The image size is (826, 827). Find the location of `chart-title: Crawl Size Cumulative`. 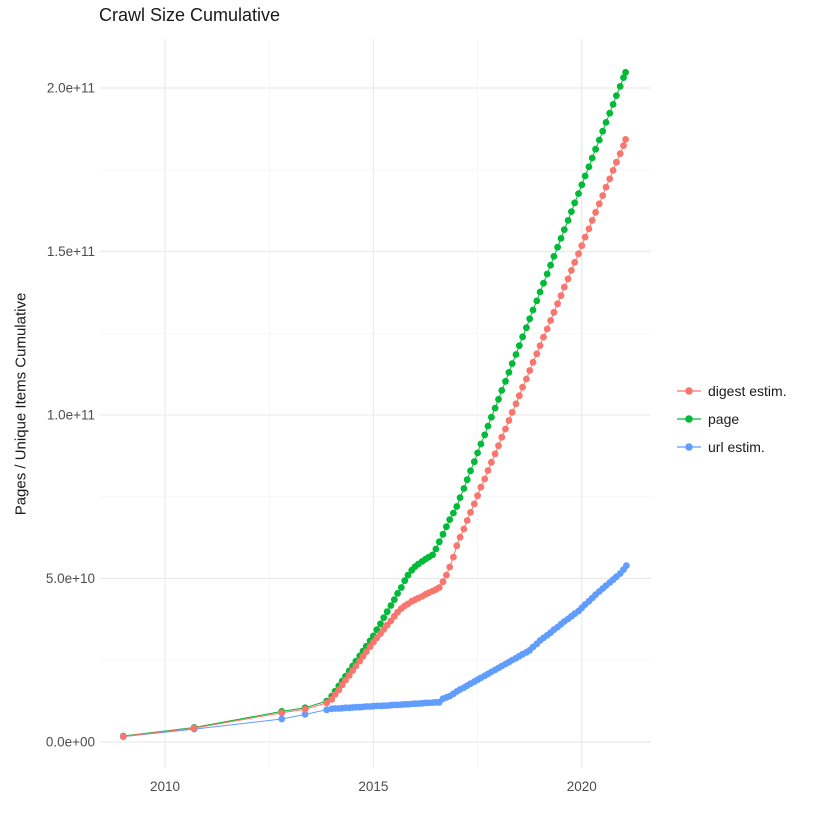

chart-title: Crawl Size Cumulative is located at coordinates (190, 15).